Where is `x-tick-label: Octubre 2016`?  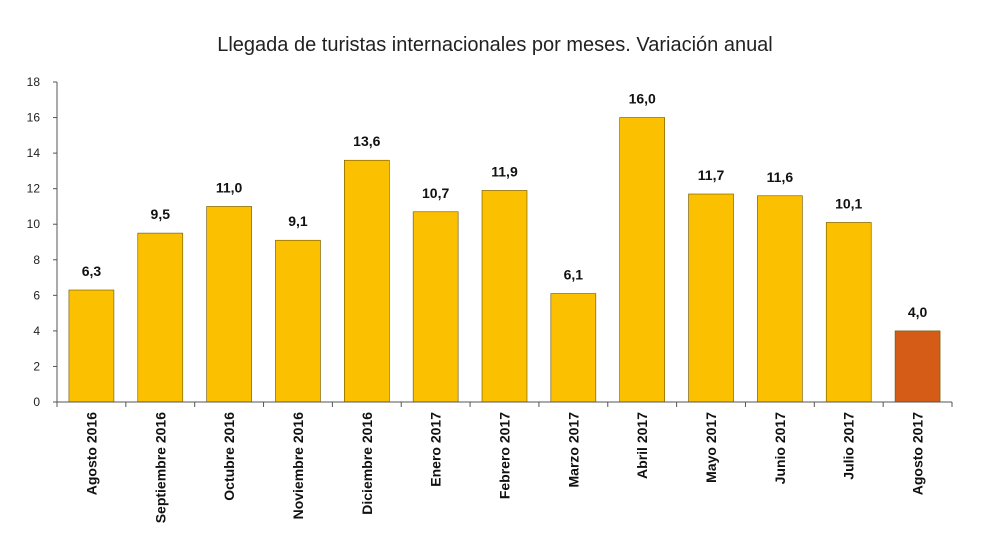
x-tick-label: Octubre 2016 is located at coordinates (229, 456).